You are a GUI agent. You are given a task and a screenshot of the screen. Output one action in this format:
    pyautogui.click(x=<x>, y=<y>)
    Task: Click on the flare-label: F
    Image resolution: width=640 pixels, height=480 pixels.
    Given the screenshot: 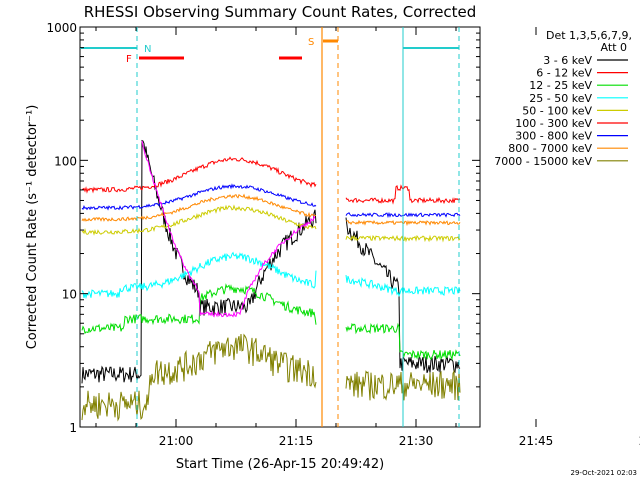 What is the action you would take?
    pyautogui.click(x=129, y=59)
    